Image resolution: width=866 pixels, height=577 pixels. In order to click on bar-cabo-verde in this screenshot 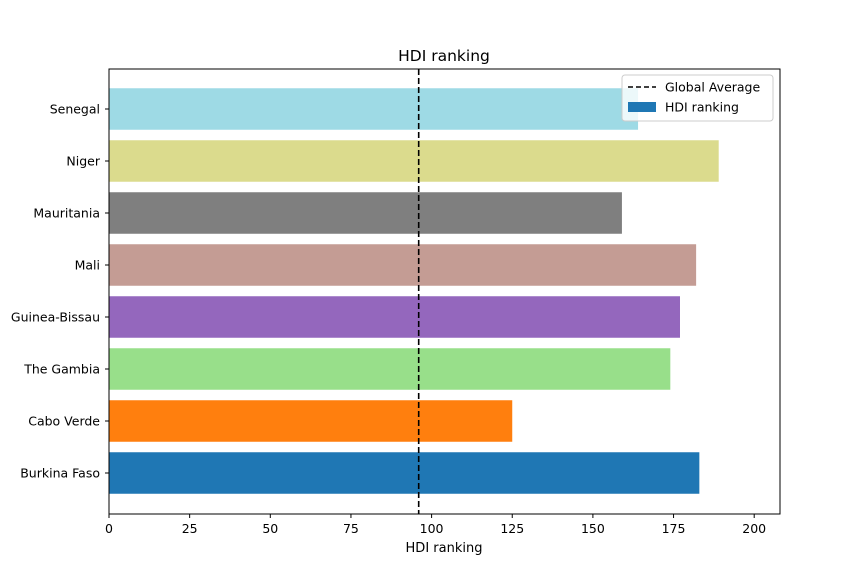, I will do `click(311, 421)`.